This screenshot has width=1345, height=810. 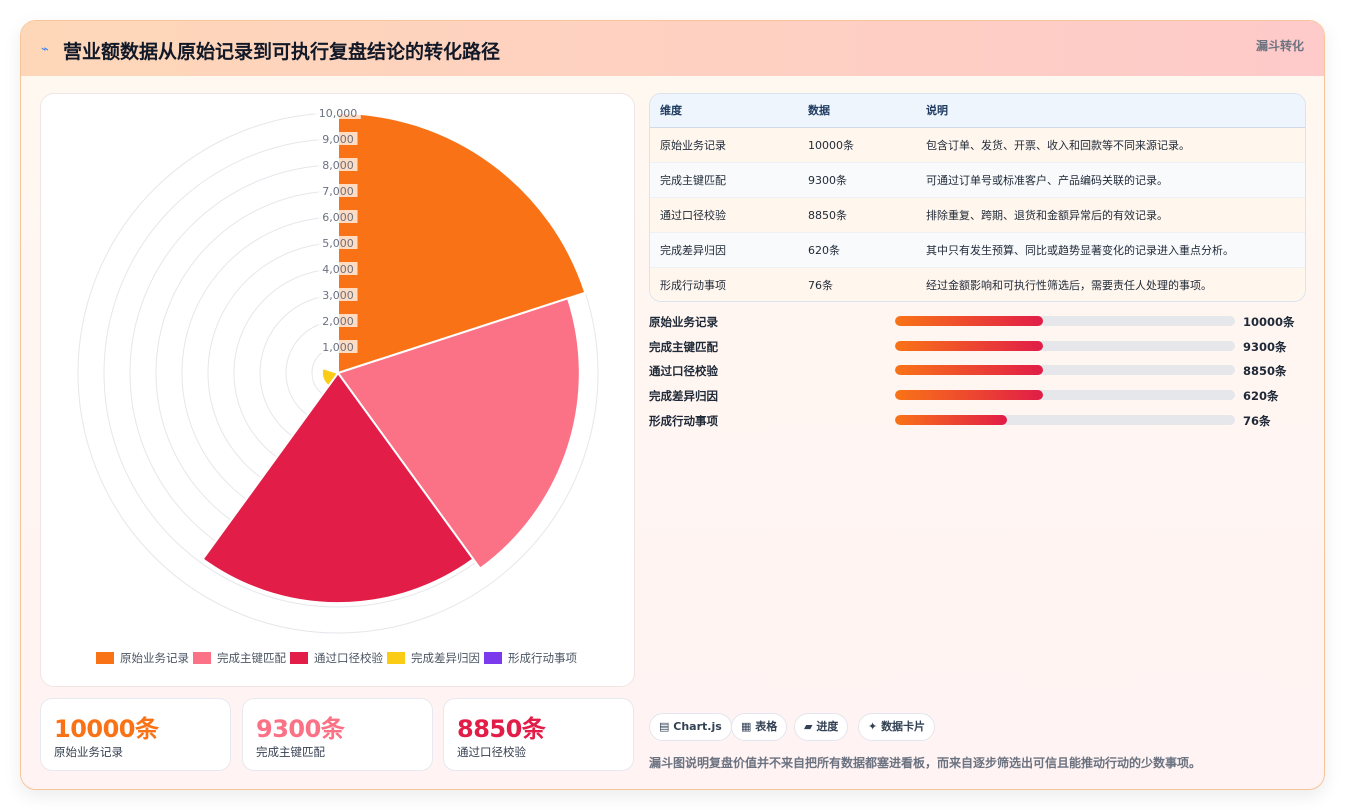 I want to click on stat-value: 10000条, so click(x=106, y=729).